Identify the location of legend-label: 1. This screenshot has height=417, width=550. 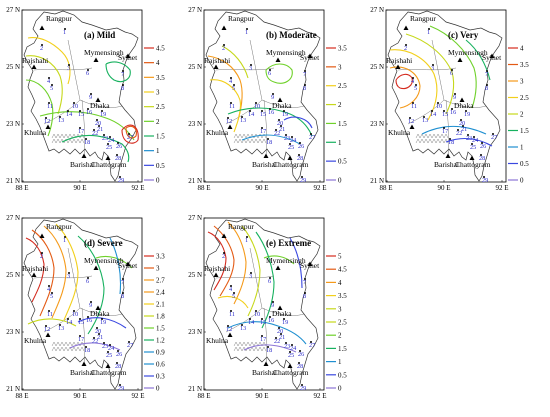
(522, 148).